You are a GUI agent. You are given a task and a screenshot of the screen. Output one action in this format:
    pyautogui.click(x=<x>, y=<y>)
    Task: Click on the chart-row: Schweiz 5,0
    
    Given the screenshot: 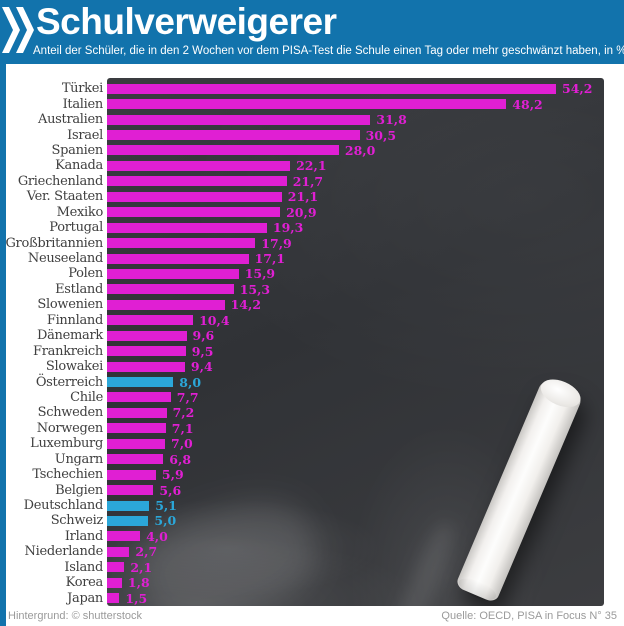 What is the action you would take?
    pyautogui.click(x=312, y=520)
    